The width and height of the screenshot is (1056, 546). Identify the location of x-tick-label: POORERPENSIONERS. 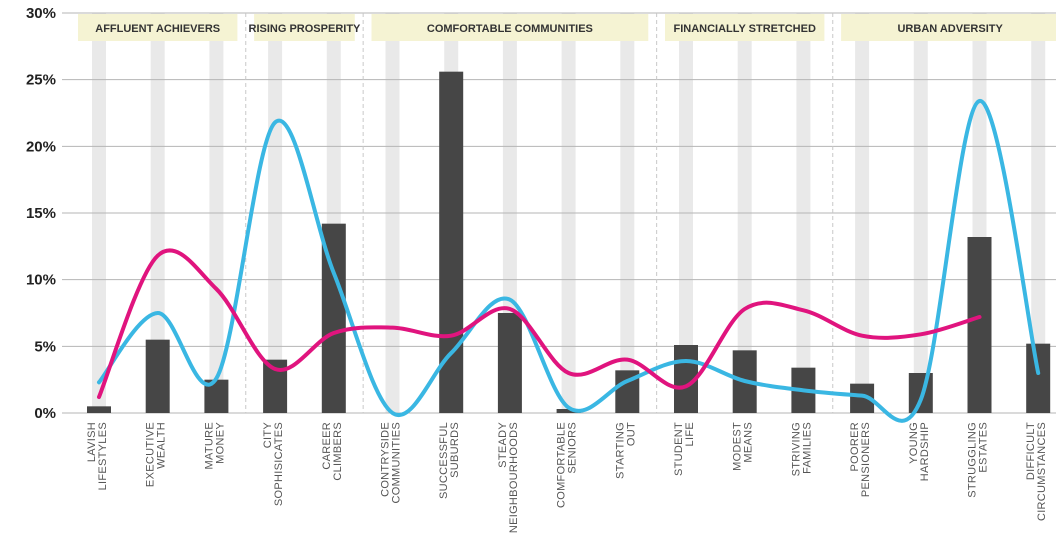
(860, 459).